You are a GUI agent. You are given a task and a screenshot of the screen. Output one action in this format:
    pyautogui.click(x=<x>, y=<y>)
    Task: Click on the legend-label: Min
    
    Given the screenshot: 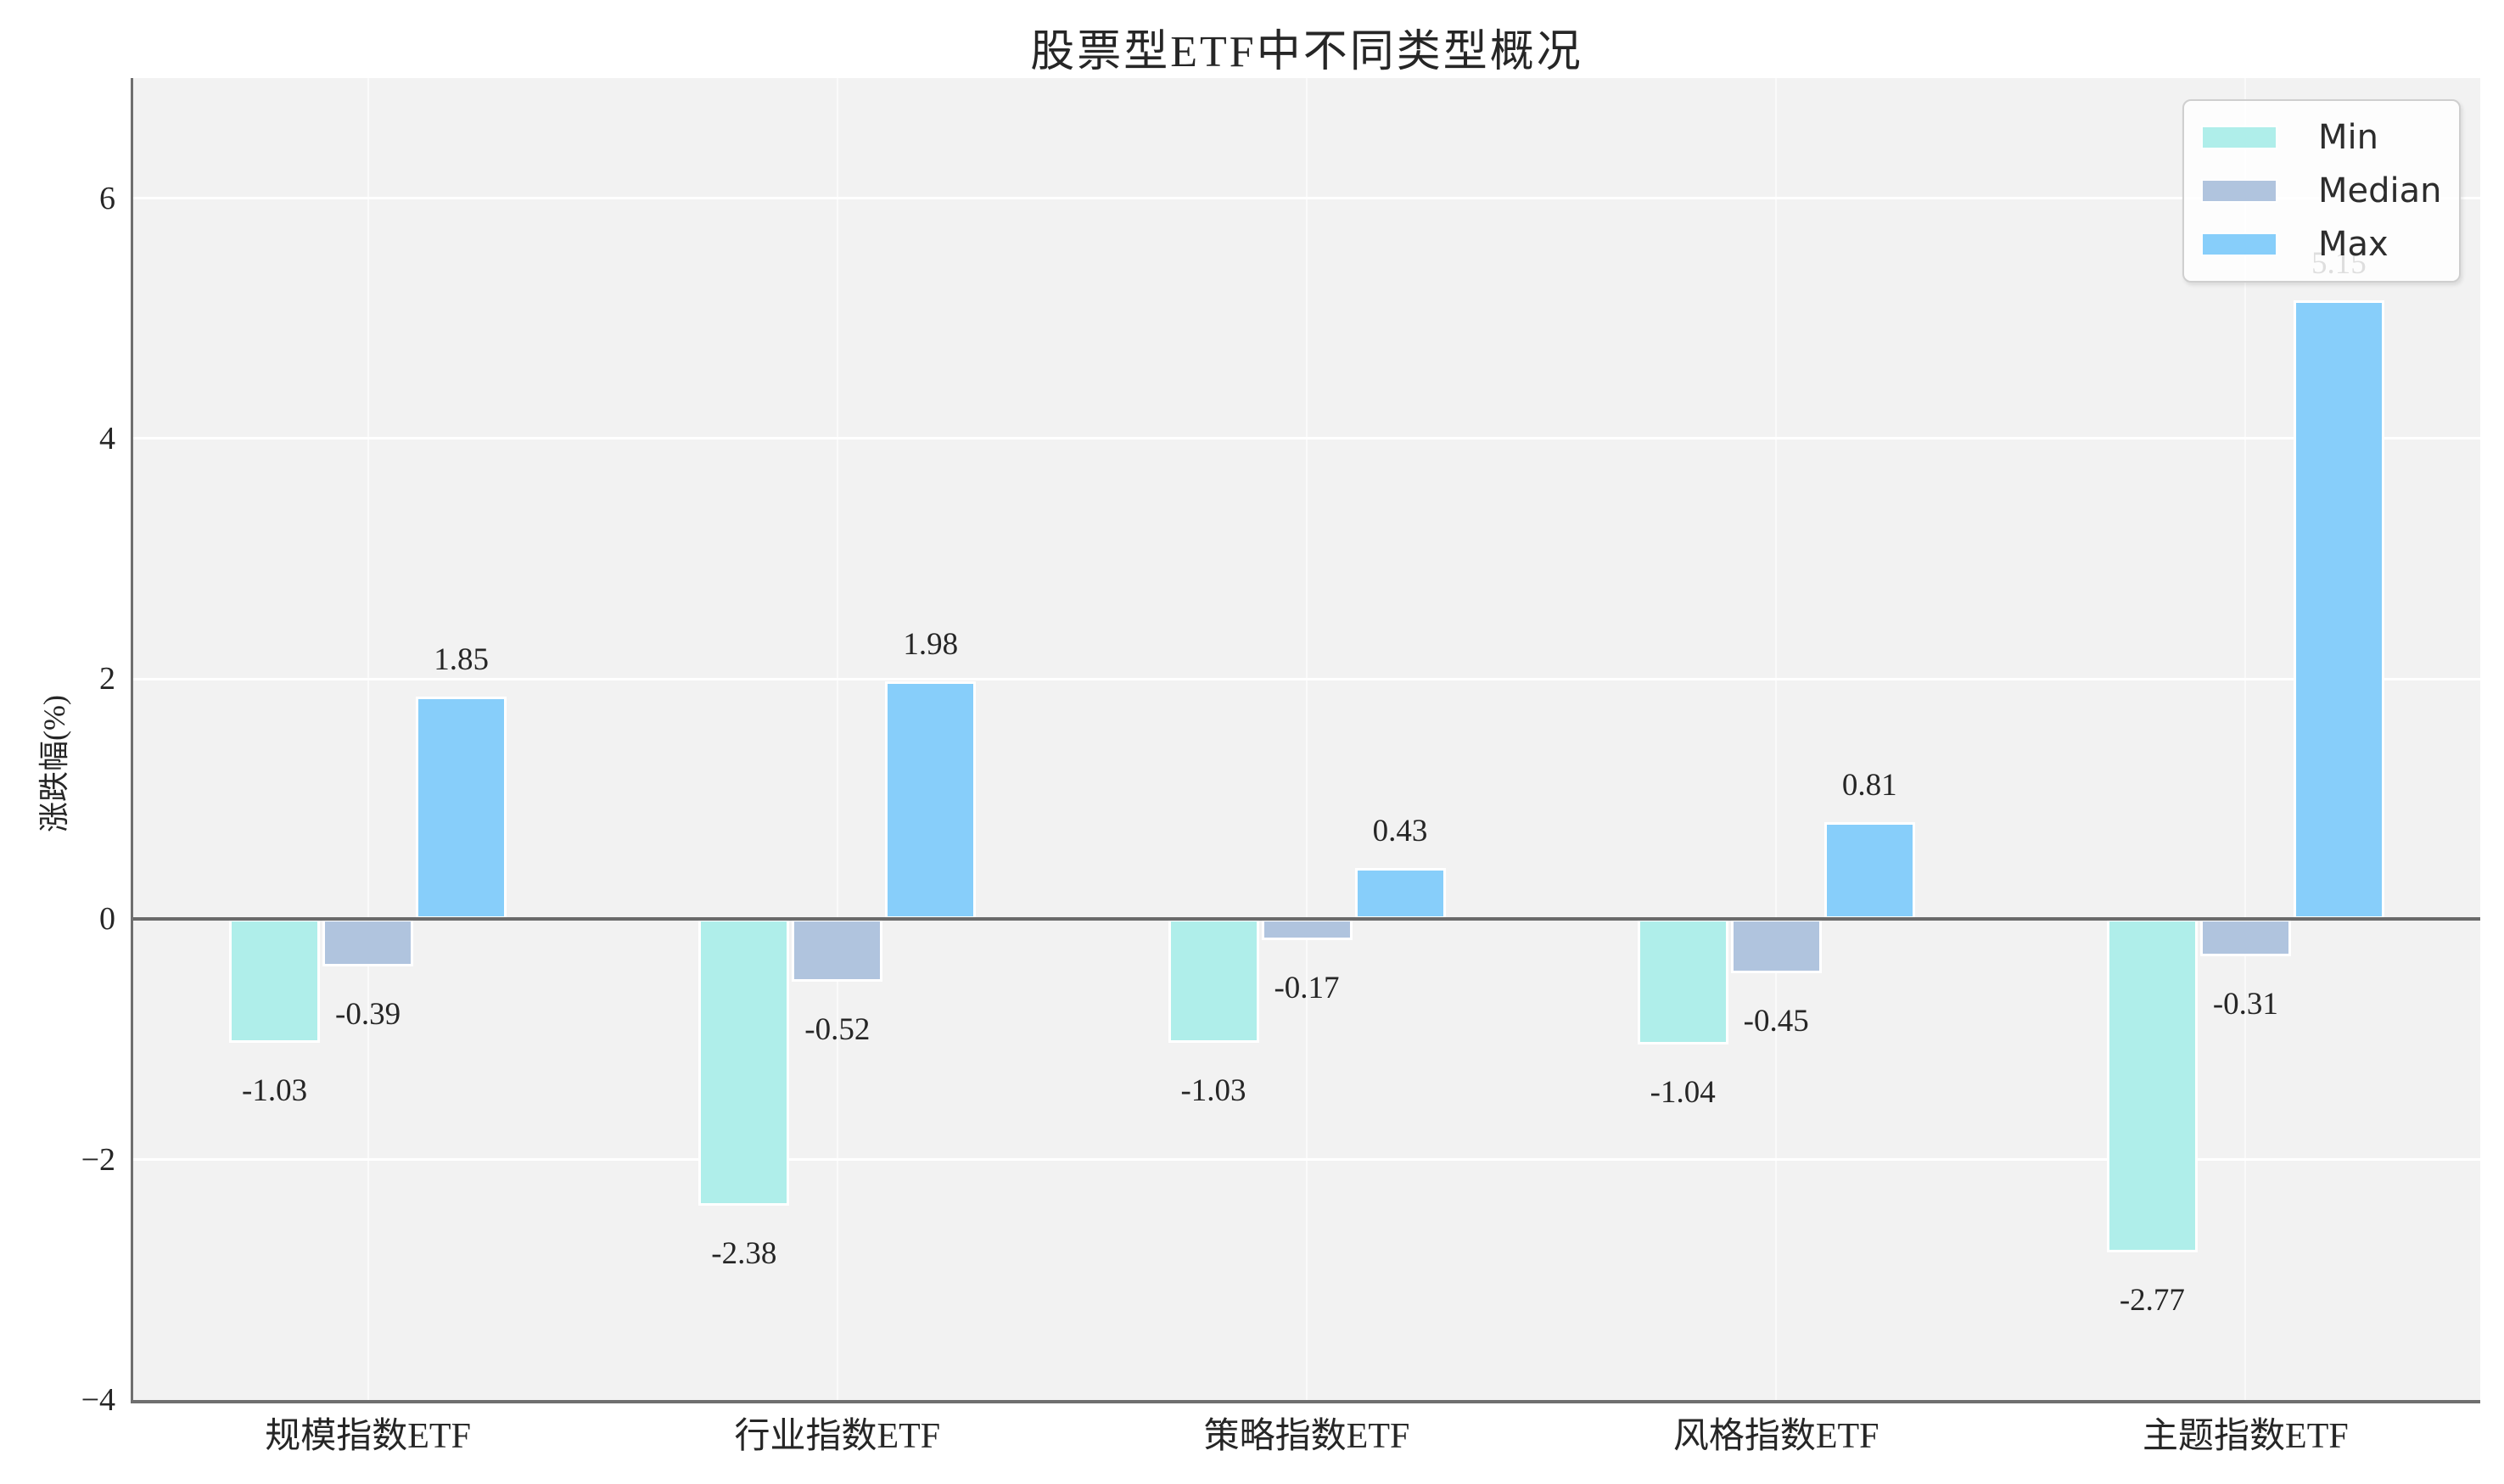 What is the action you would take?
    pyautogui.click(x=2348, y=138)
    